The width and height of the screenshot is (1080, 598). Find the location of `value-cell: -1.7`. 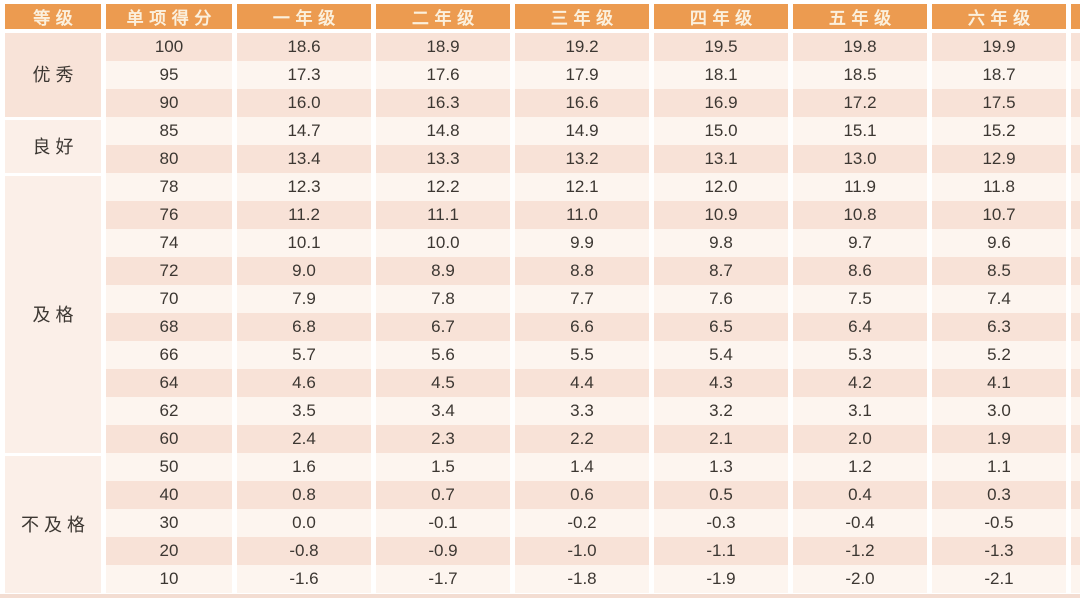

value-cell: -1.7 is located at coordinates (443, 579).